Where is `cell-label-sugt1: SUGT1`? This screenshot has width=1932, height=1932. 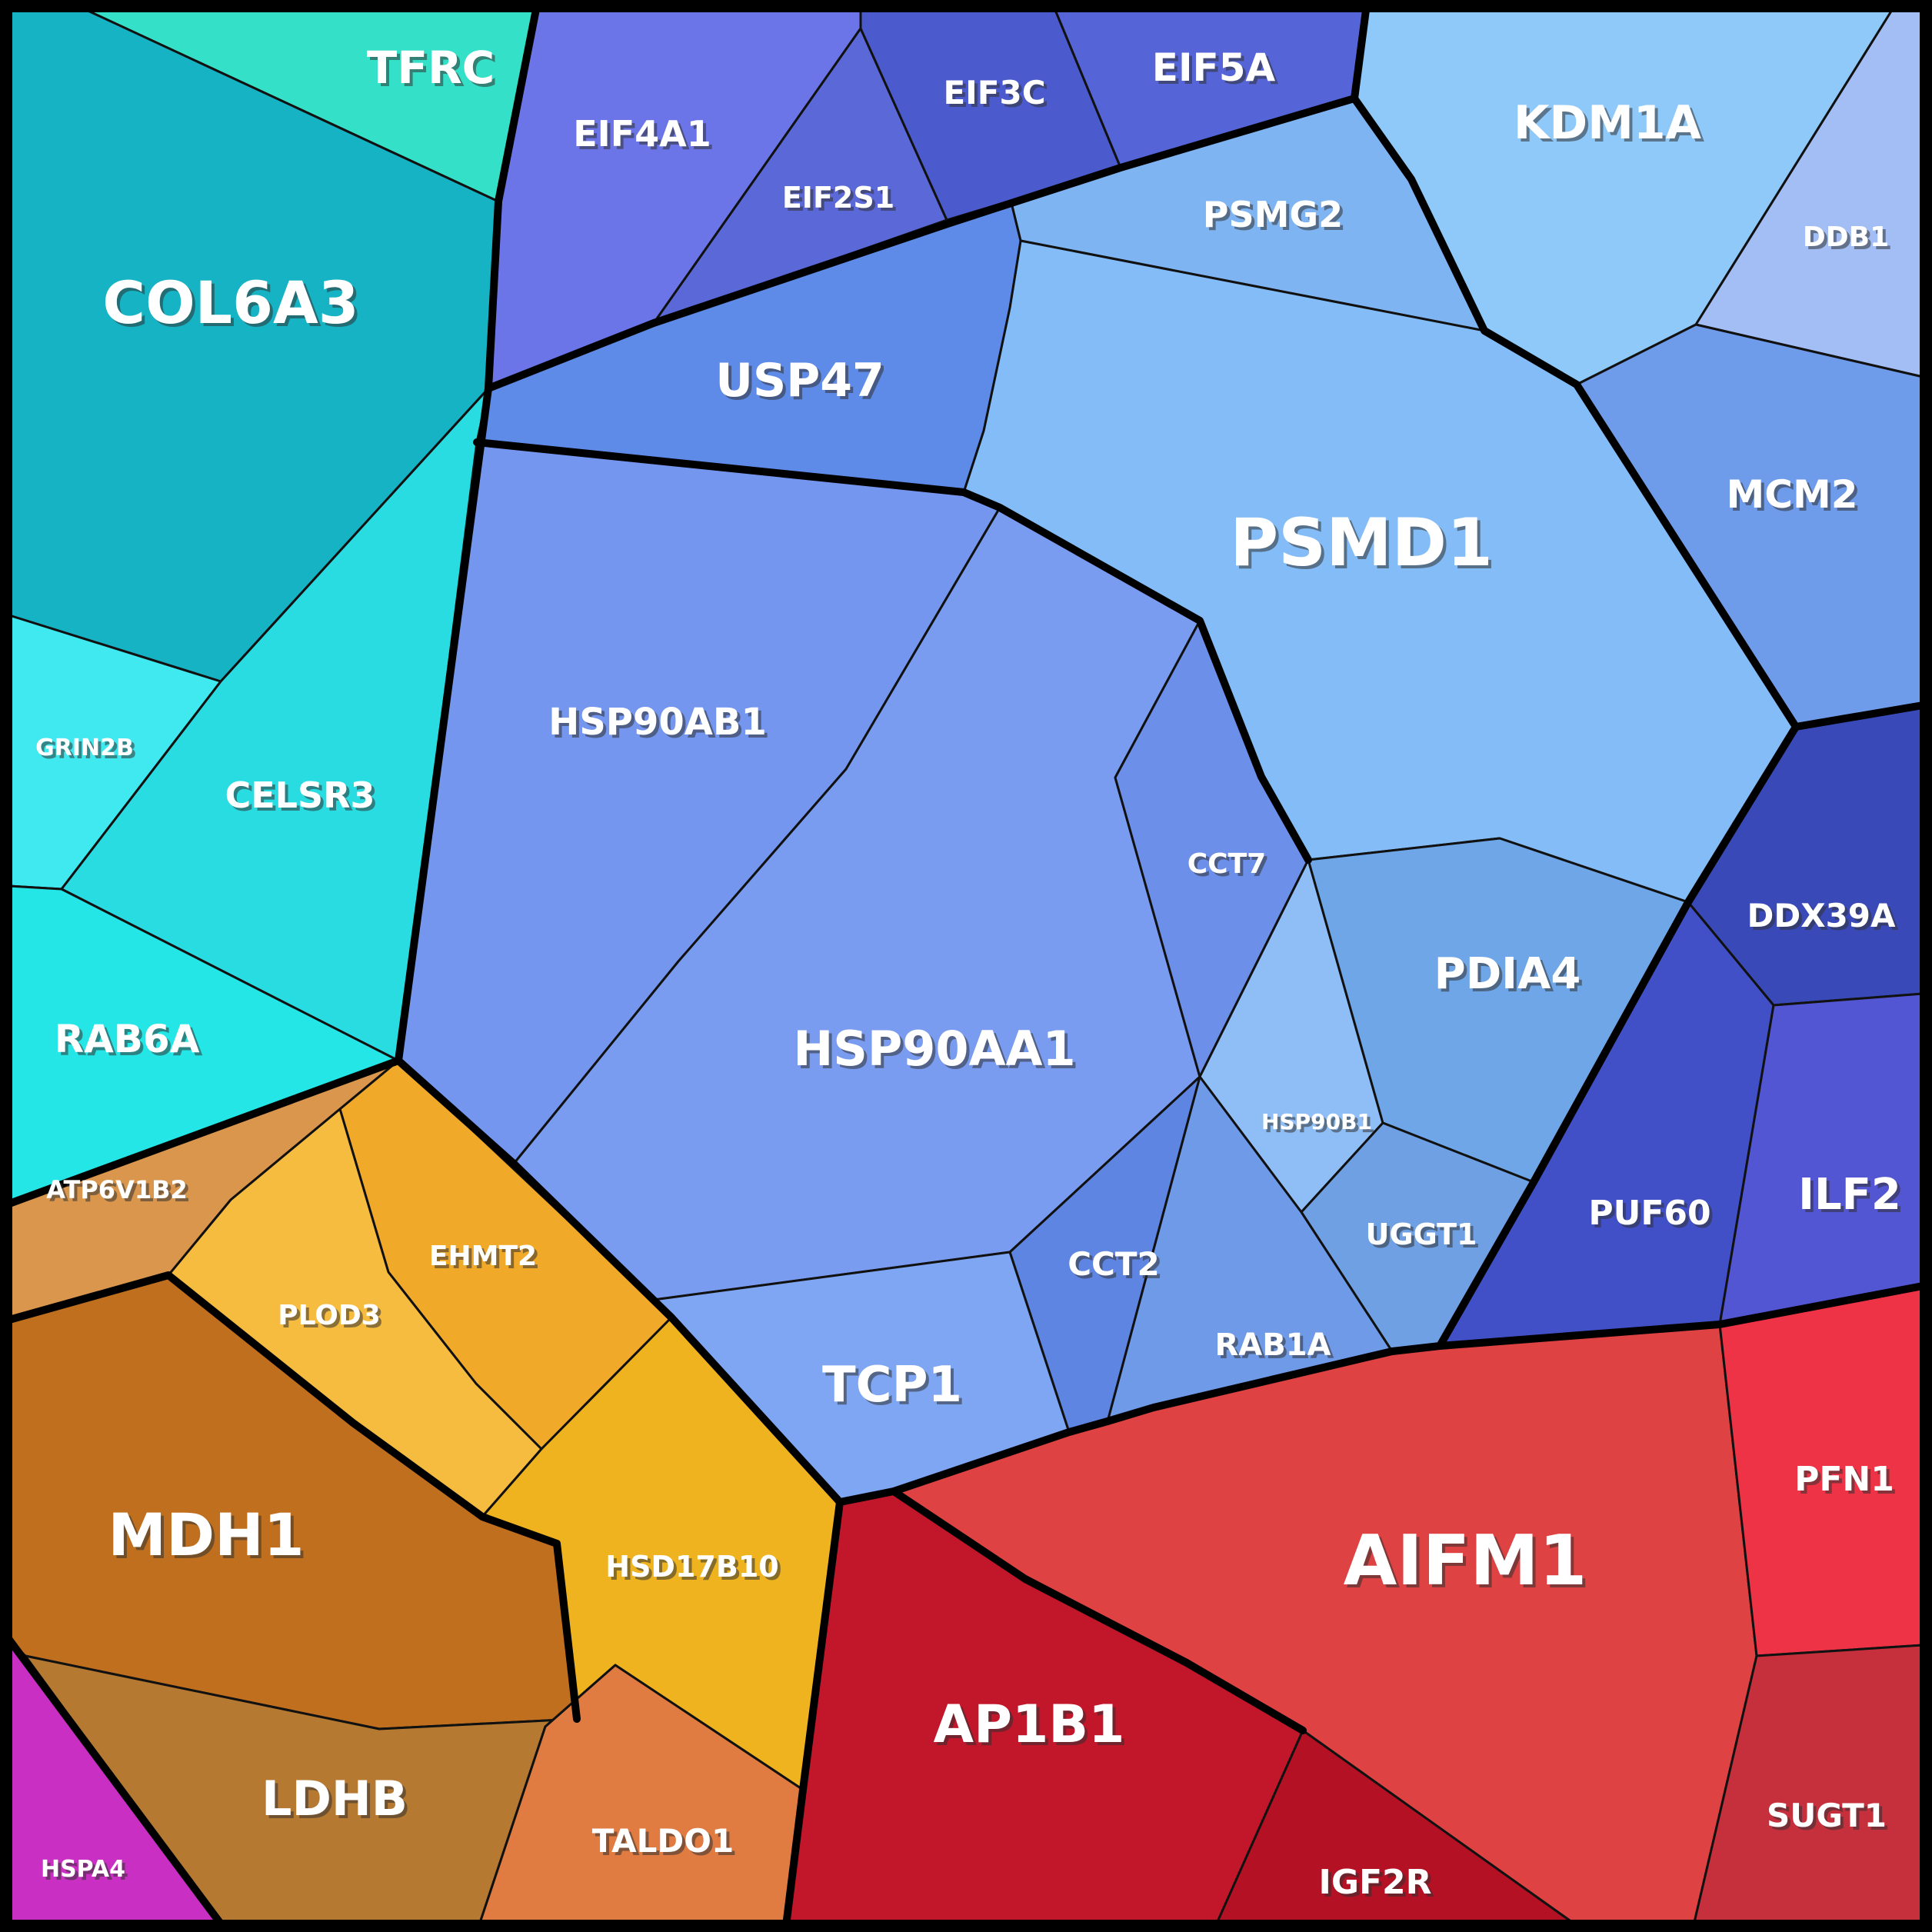
cell-label-sugt1: SUGT1 is located at coordinates (1827, 1815).